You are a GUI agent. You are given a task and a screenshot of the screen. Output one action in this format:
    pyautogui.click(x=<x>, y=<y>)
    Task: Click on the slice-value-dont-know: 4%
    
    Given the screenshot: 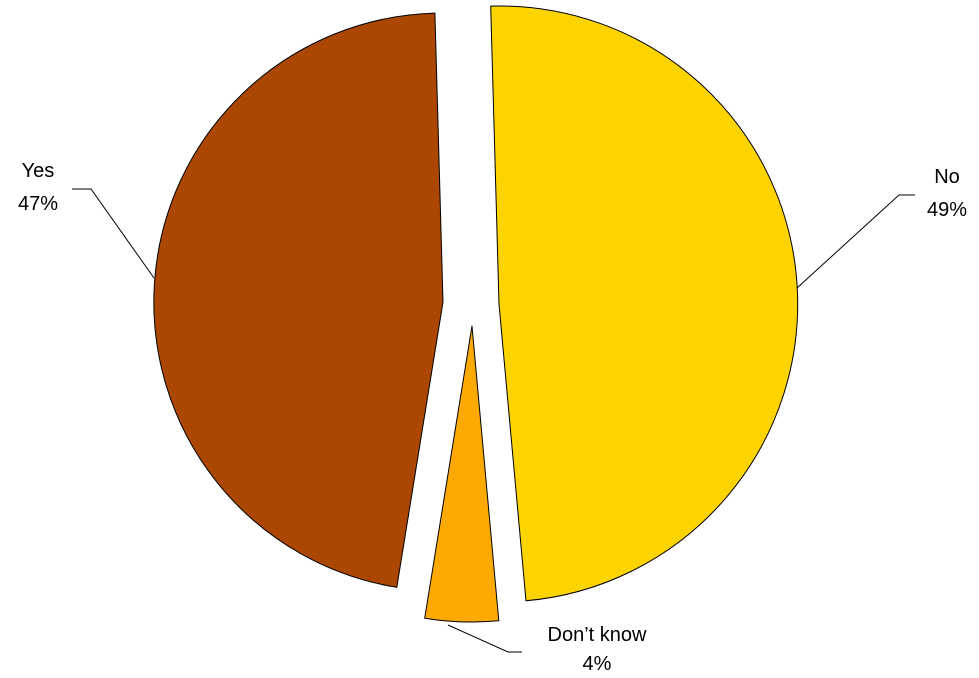 What is the action you would take?
    pyautogui.click(x=597, y=664)
    